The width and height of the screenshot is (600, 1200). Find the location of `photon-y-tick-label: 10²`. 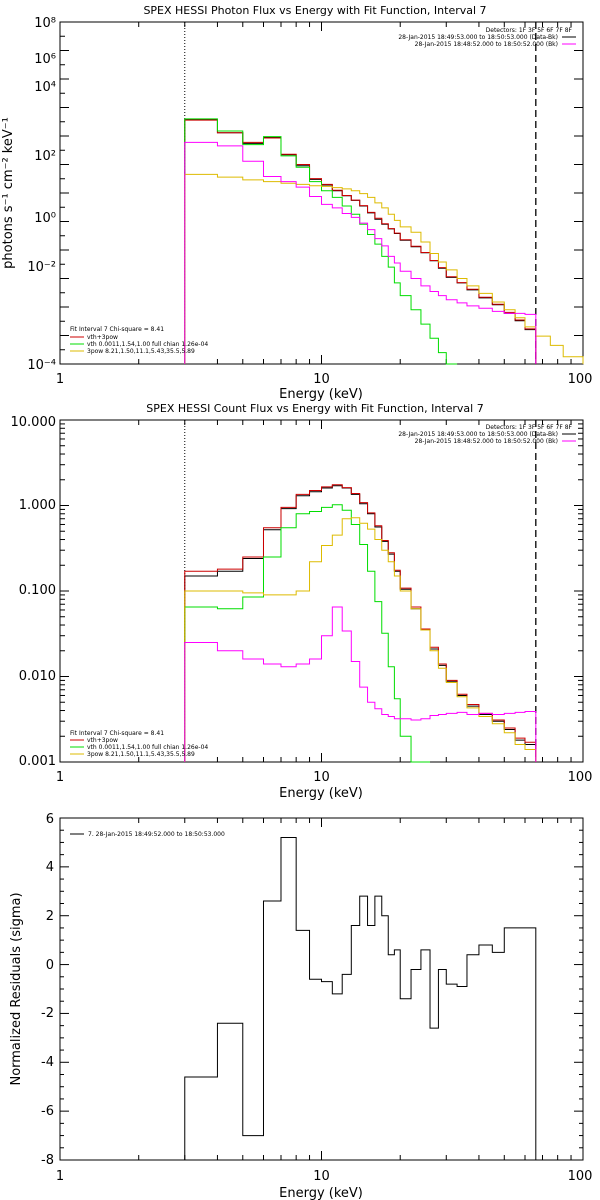

photon-y-tick-label: 10² is located at coordinates (45, 156).